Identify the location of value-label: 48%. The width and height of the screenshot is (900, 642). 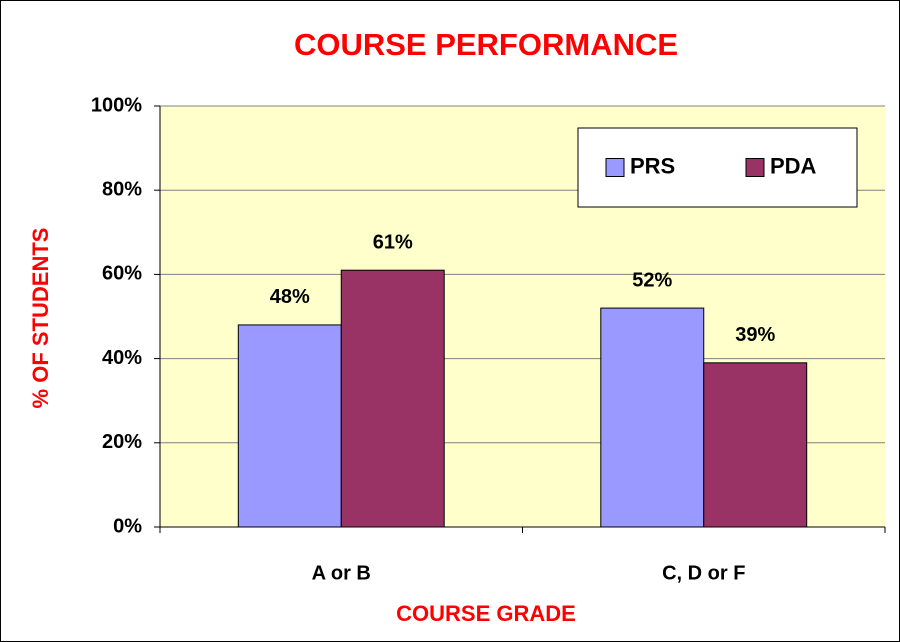
(290, 297).